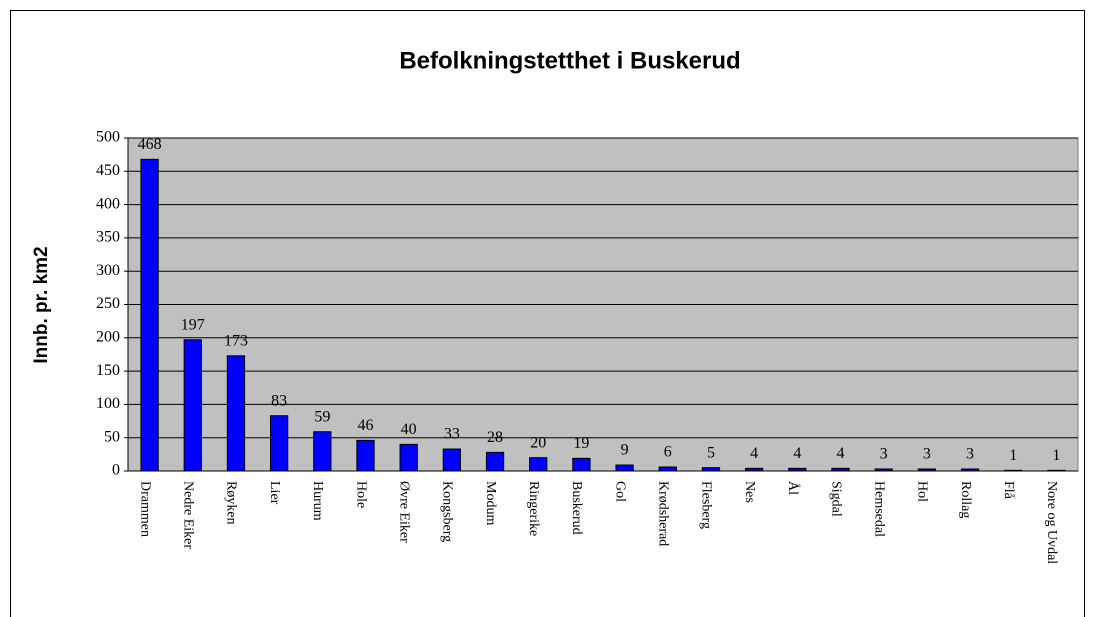  I want to click on x-tick-label: Krødsherad, so click(663, 513).